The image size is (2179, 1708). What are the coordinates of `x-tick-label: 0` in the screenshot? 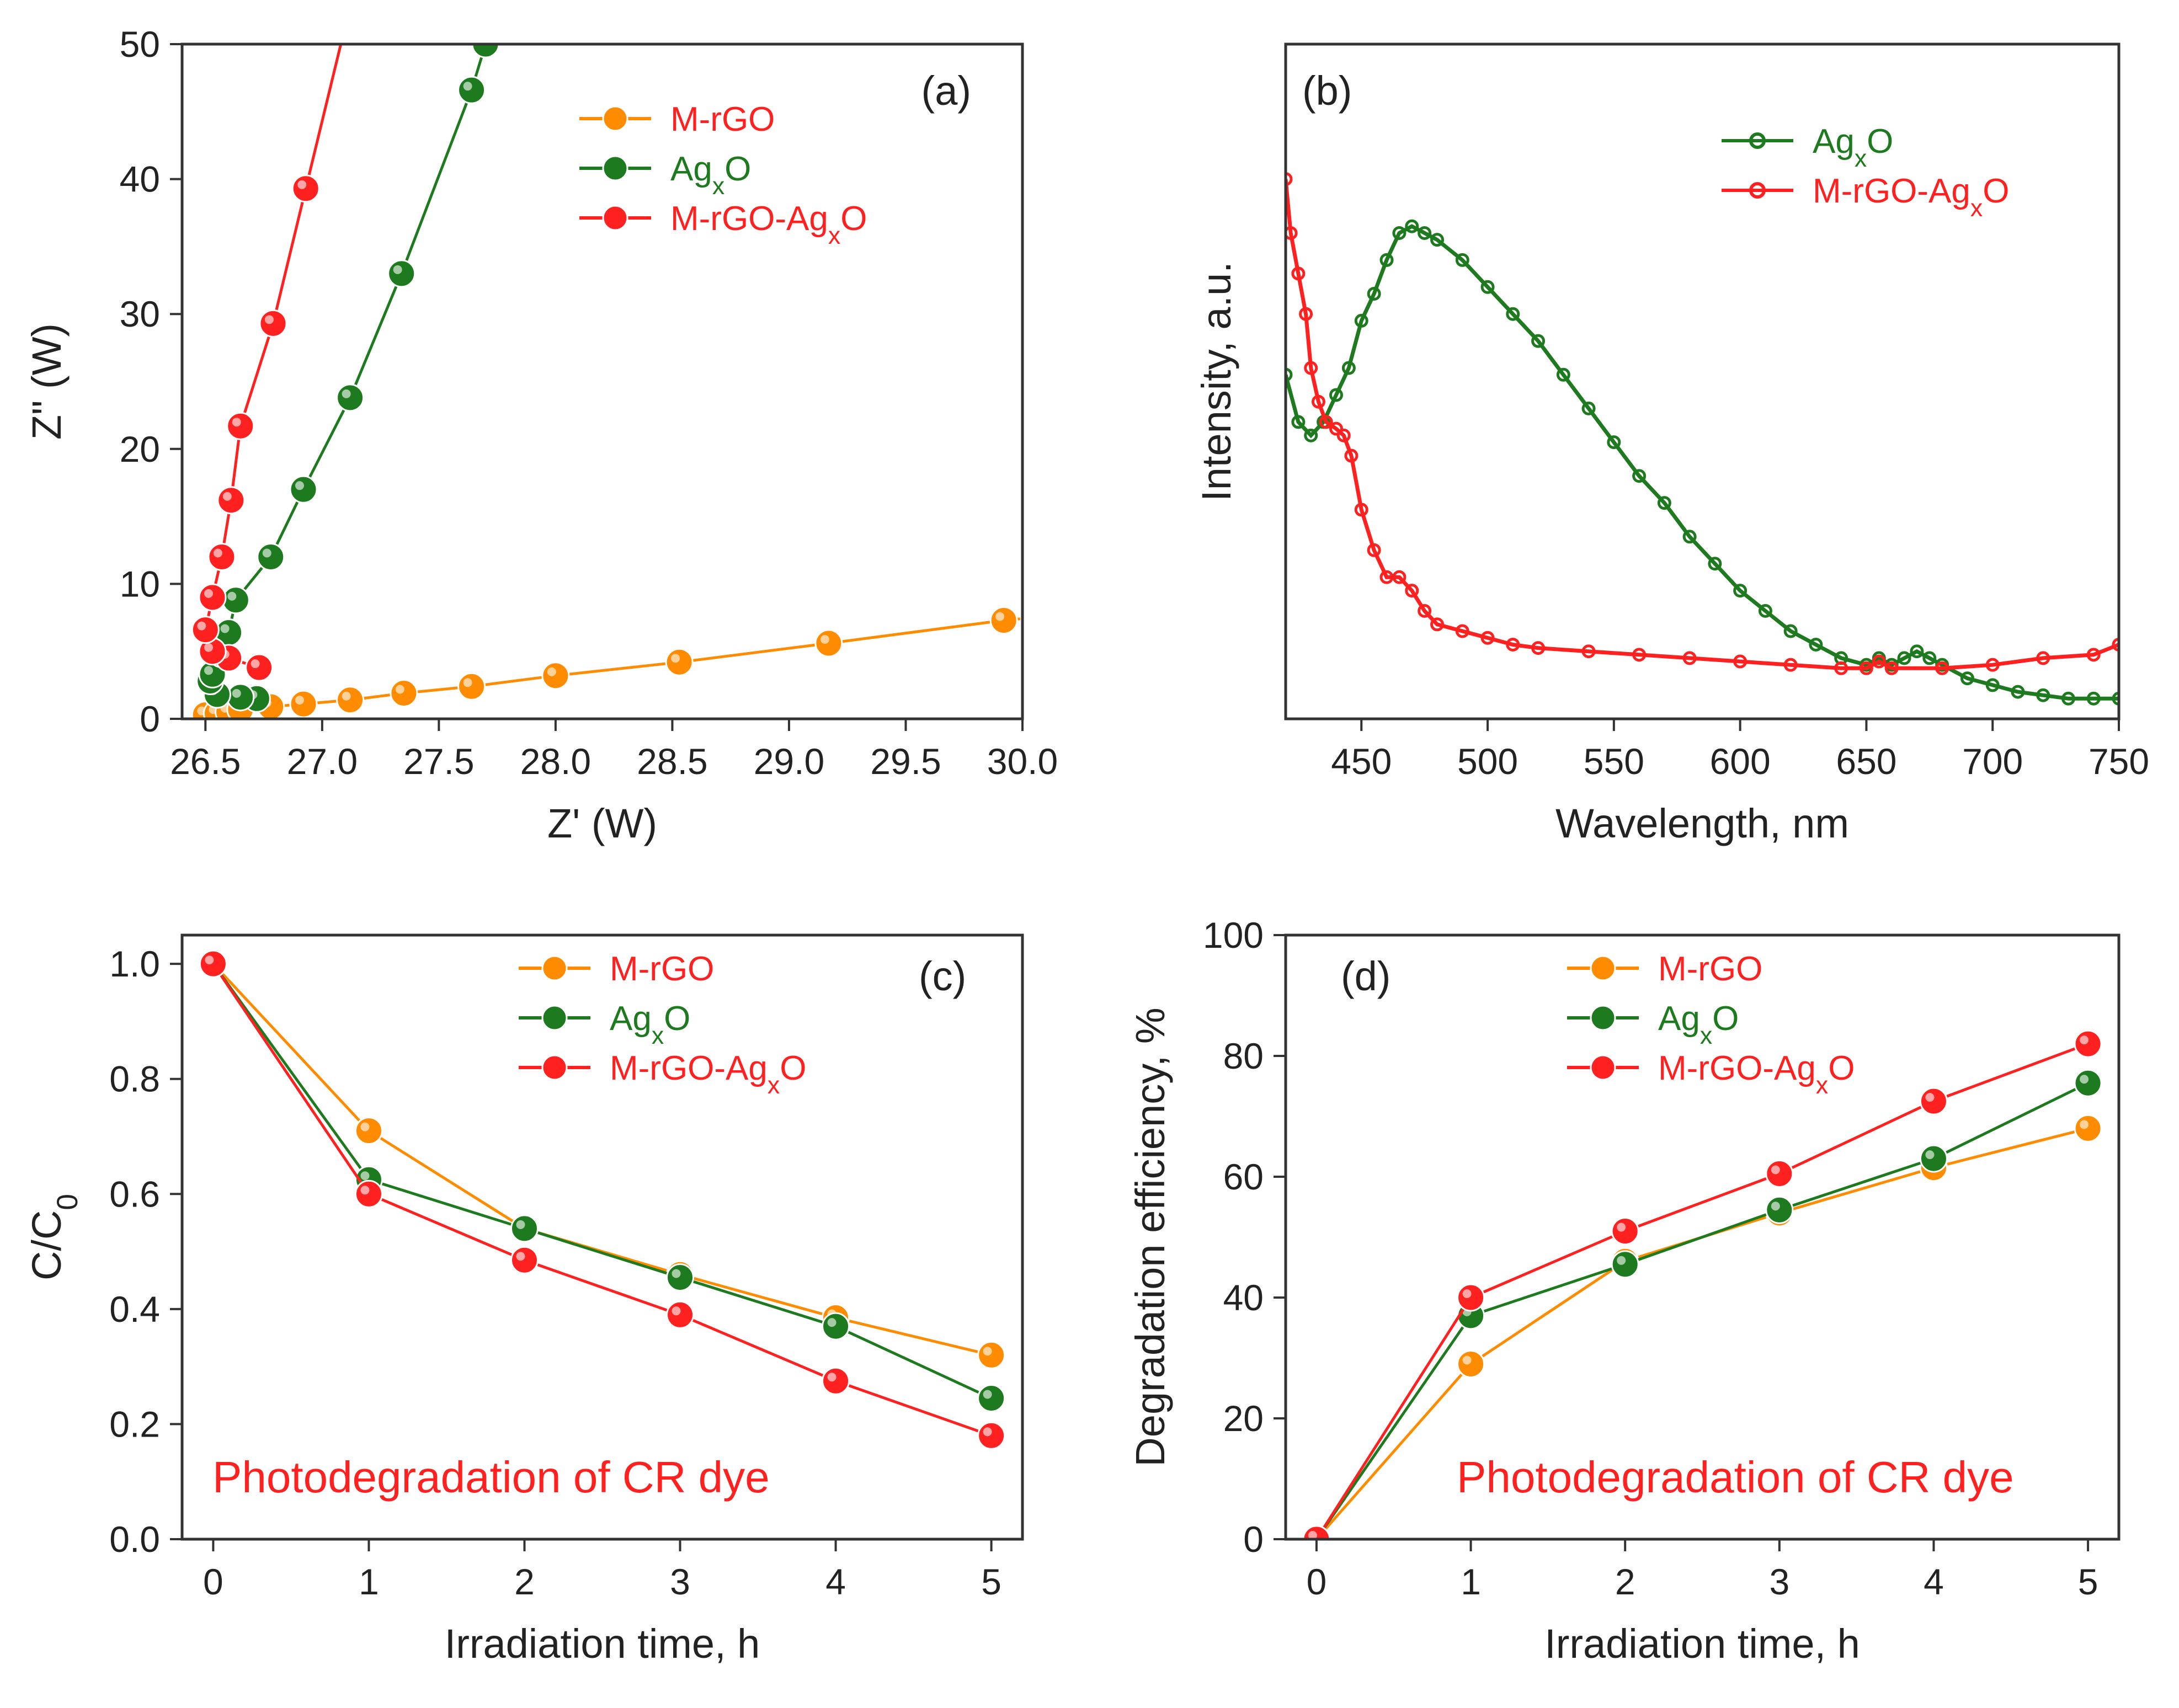 It's located at (213, 1581).